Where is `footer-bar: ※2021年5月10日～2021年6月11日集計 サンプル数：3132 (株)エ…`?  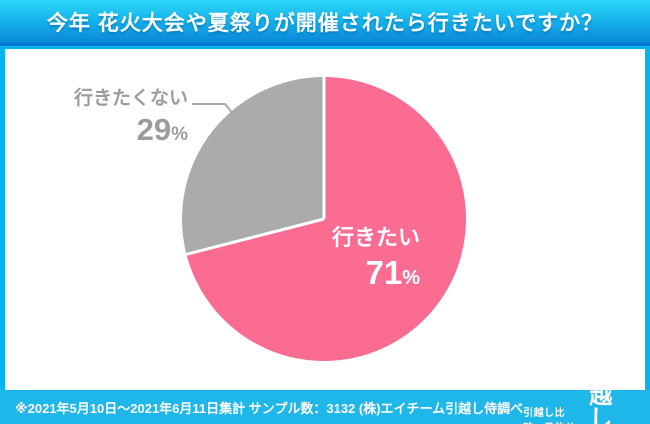
footer-bar: ※2021年5月10日～2021年6月11日集計 サンプル数：3132 (株)エ… is located at coordinates (325, 392).